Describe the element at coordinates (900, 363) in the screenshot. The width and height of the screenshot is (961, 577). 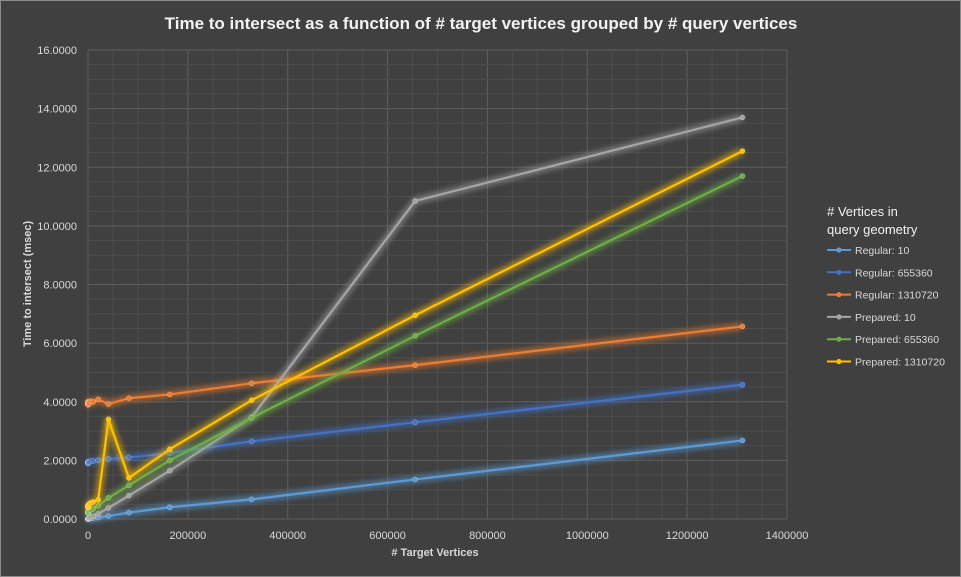
I see `legend-label: Prepared: 1310720` at that location.